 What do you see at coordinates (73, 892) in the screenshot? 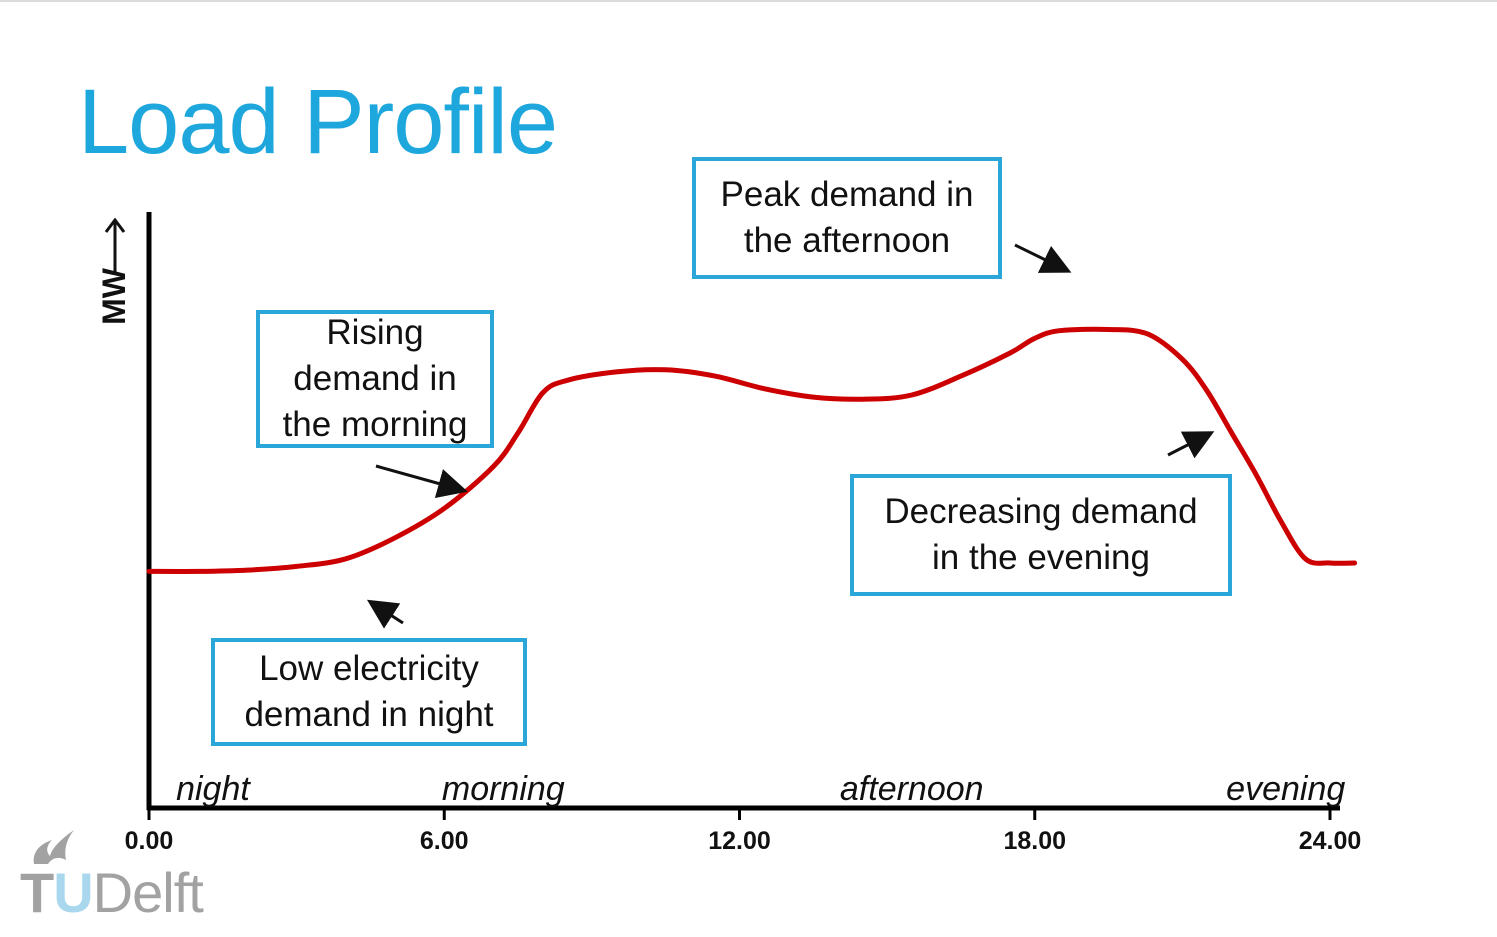
I see `logo-letter-u: U` at bounding box center [73, 892].